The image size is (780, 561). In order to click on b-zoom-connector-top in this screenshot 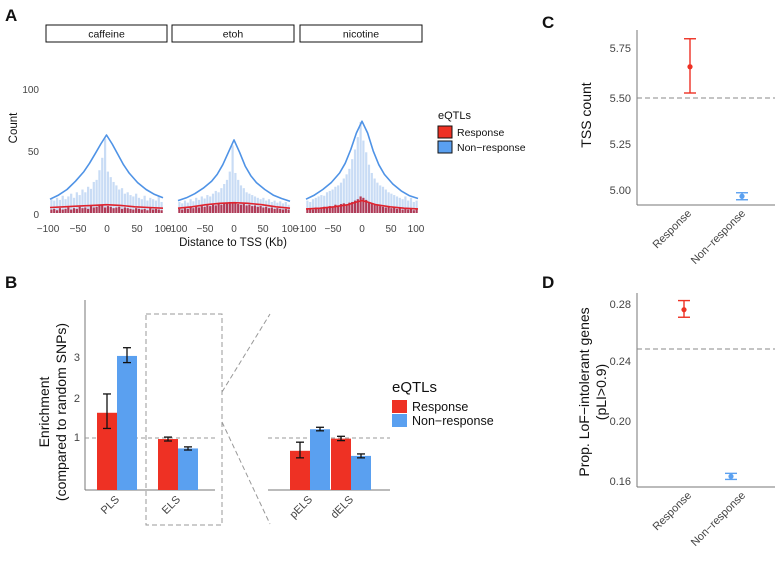, I will do `click(246, 353)`.